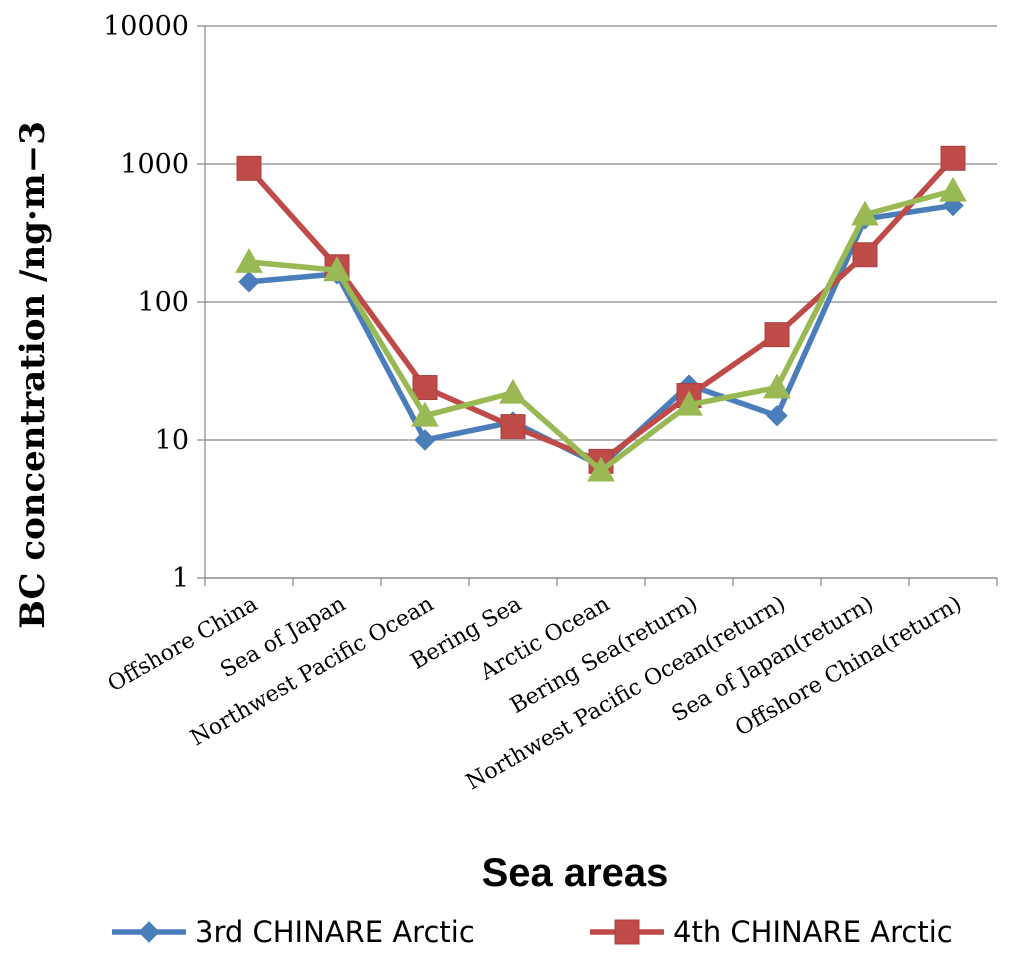 The height and width of the screenshot is (956, 1024). What do you see at coordinates (172, 440) in the screenshot?
I see `y-tick-label: 10` at bounding box center [172, 440].